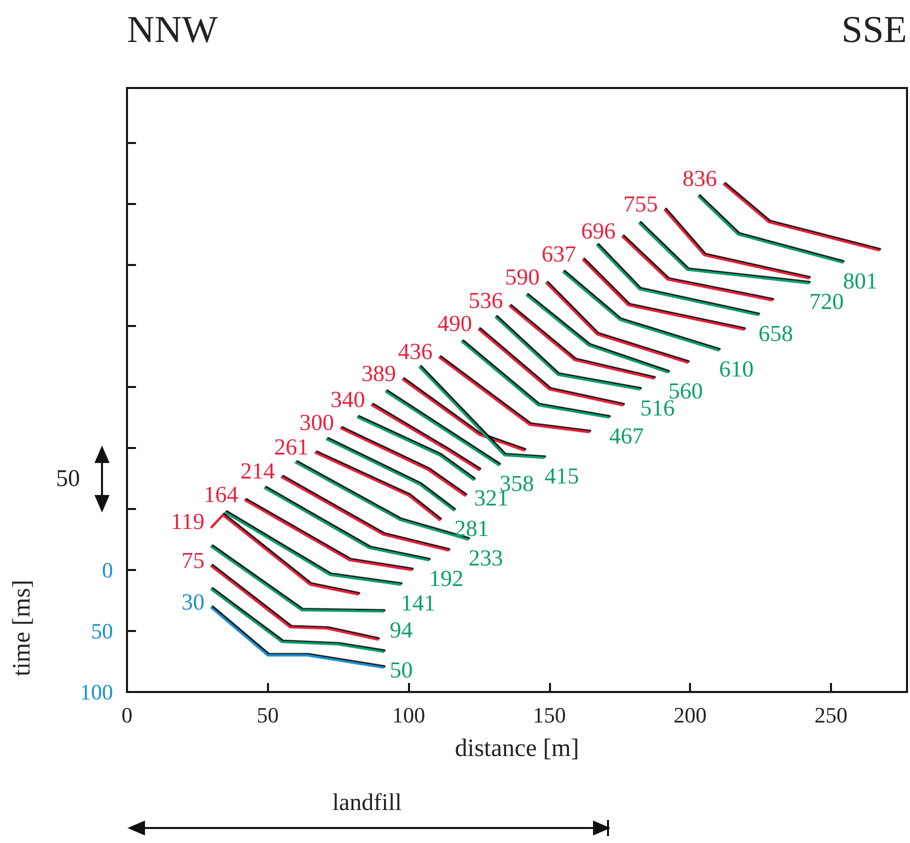  I want to click on text: NNW, so click(172, 30).